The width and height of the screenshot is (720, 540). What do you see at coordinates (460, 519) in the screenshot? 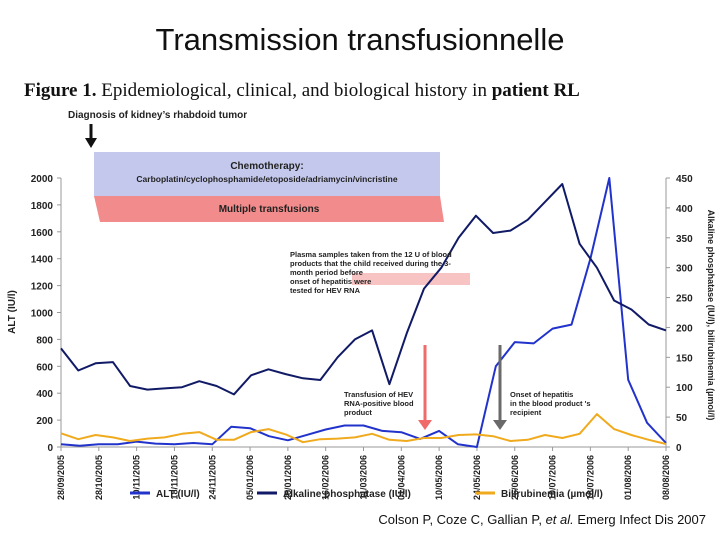
I see `citation-authors: Colson P, Coze C, Gallian P,` at bounding box center [460, 519].